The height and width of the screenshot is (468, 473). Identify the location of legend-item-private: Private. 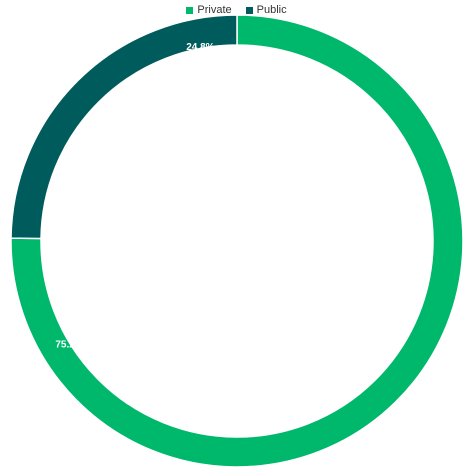
(209, 10).